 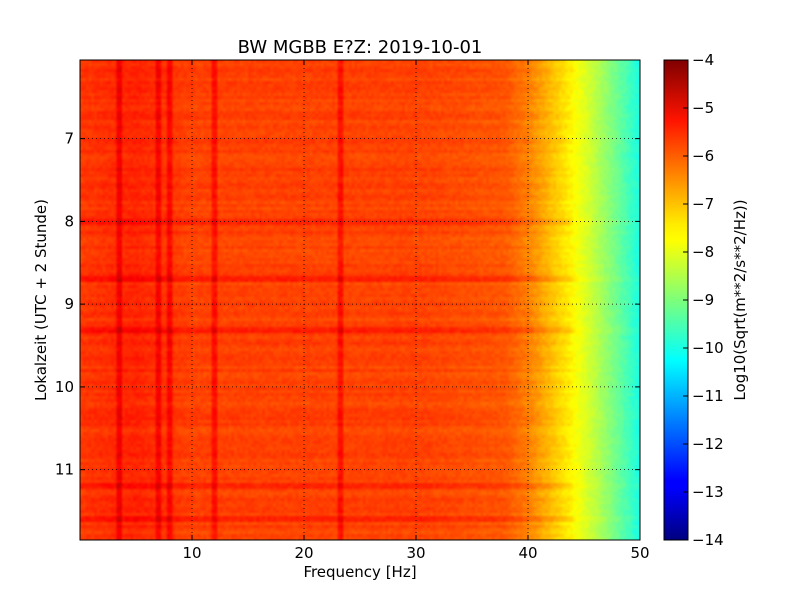 What do you see at coordinates (708, 540) in the screenshot?
I see `colorbar-tick-label: −14` at bounding box center [708, 540].